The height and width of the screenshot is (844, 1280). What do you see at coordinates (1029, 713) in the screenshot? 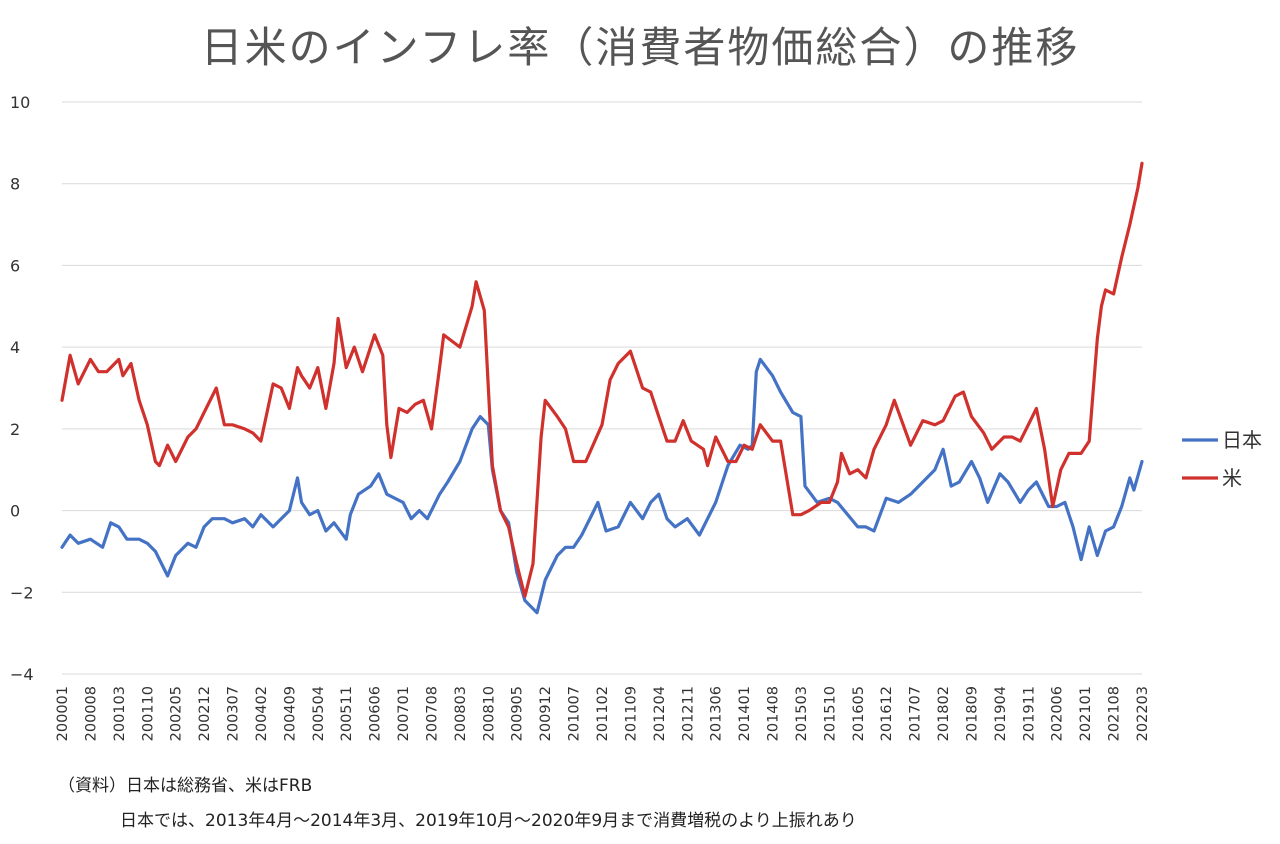
I see `x-tick-label: 201911` at bounding box center [1029, 713].